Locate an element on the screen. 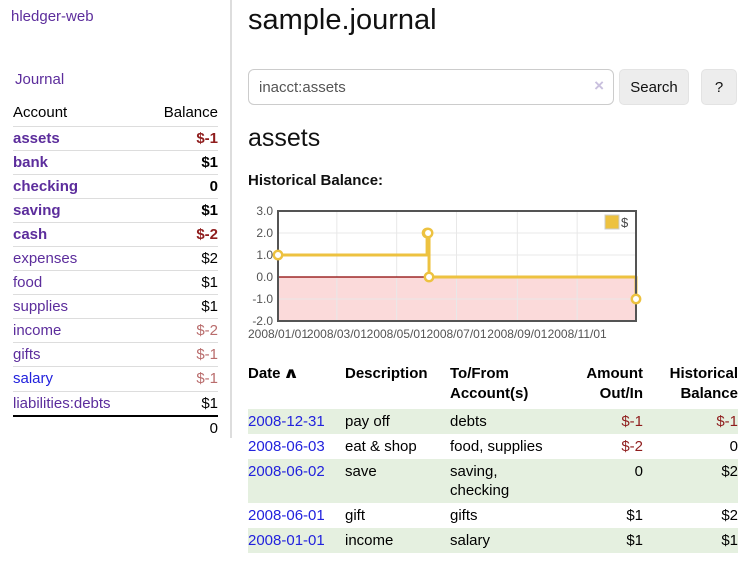  search-button: Search is located at coordinates (654, 87).